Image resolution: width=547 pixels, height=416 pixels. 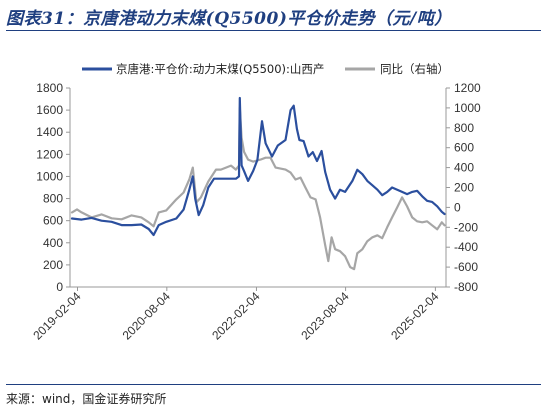 I want to click on left-tick-label: 200, so click(x=53, y=265).